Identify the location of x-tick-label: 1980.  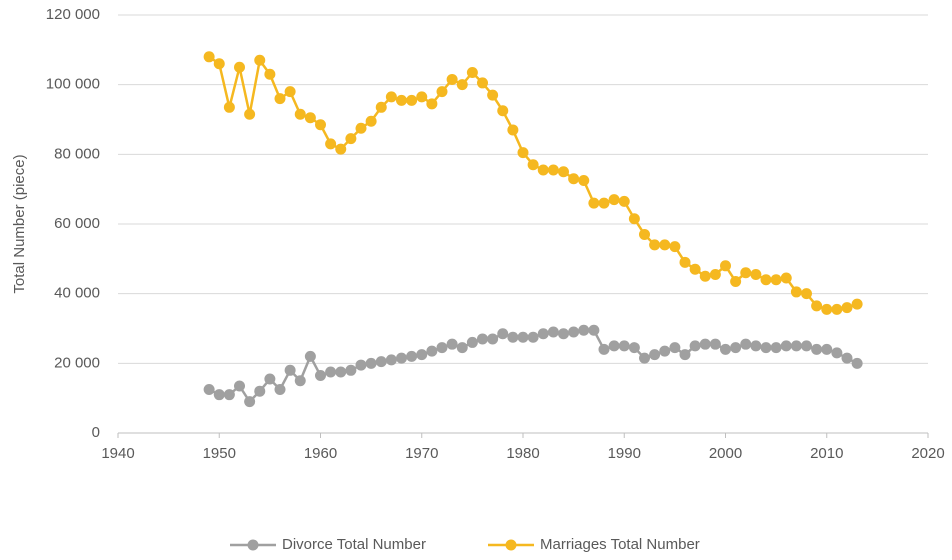
(522, 453).